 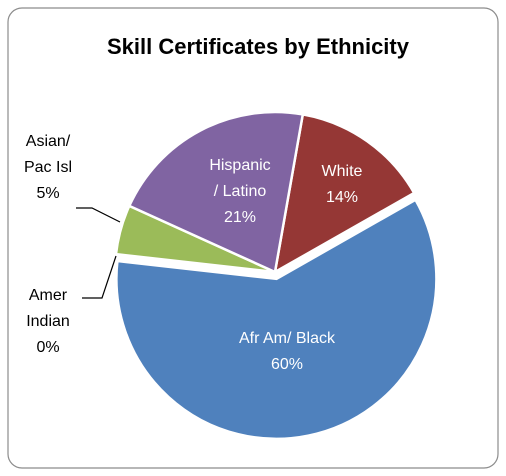 What do you see at coordinates (48, 347) in the screenshot?
I see `value-label: 0%` at bounding box center [48, 347].